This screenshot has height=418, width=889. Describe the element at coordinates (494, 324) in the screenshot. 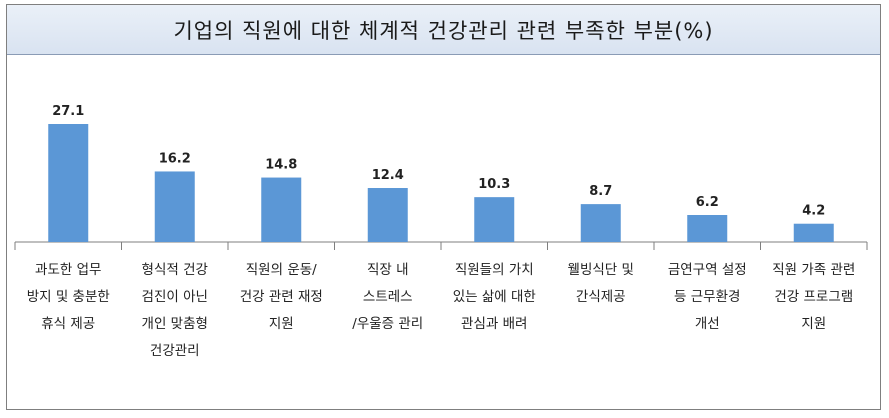

I see `category-label-line: 관심과 배려` at that location.